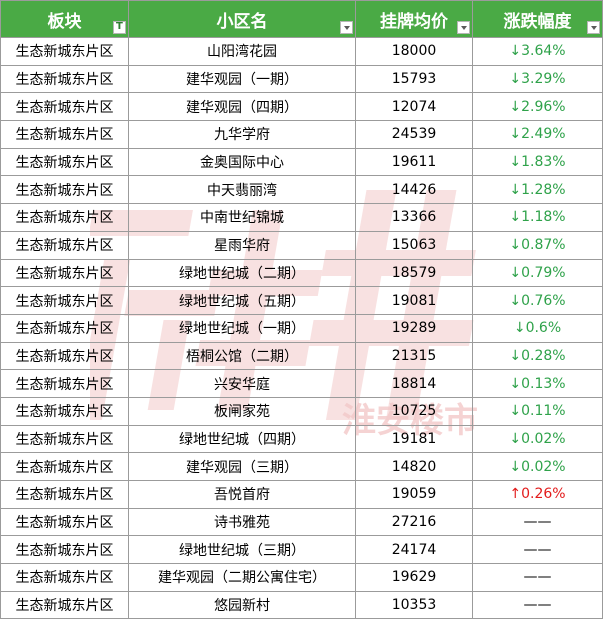 This screenshot has height=626, width=603. Describe the element at coordinates (242, 245) in the screenshot. I see `cell-community-name: 星雨华府` at that location.